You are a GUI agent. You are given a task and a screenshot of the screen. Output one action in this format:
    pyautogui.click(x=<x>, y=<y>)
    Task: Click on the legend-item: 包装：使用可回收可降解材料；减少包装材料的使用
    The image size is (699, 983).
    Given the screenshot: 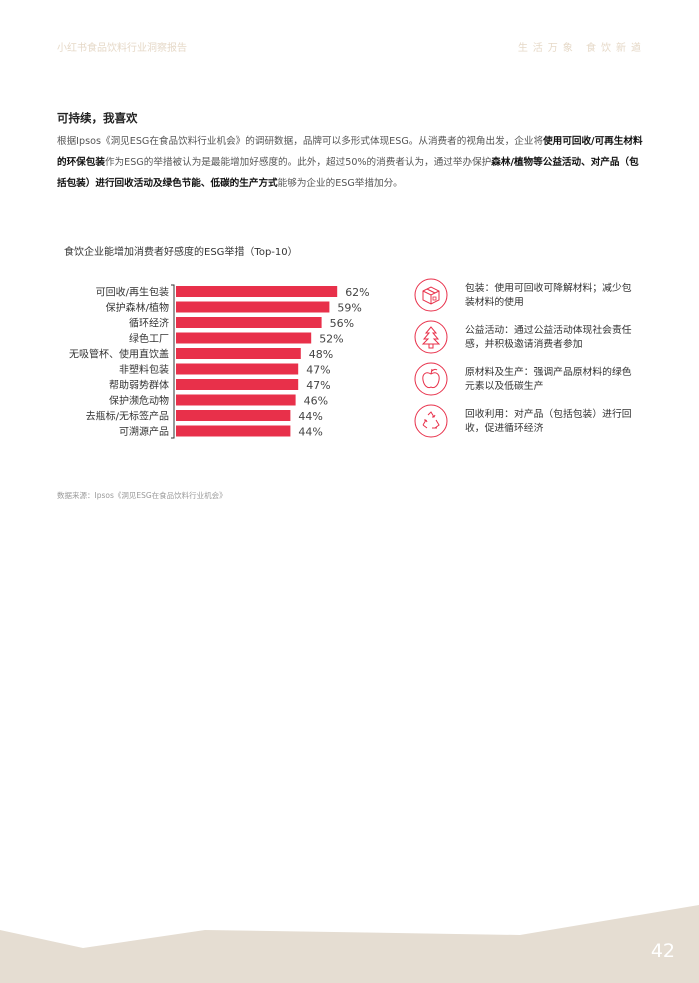 What is the action you would take?
    pyautogui.click(x=529, y=297)
    